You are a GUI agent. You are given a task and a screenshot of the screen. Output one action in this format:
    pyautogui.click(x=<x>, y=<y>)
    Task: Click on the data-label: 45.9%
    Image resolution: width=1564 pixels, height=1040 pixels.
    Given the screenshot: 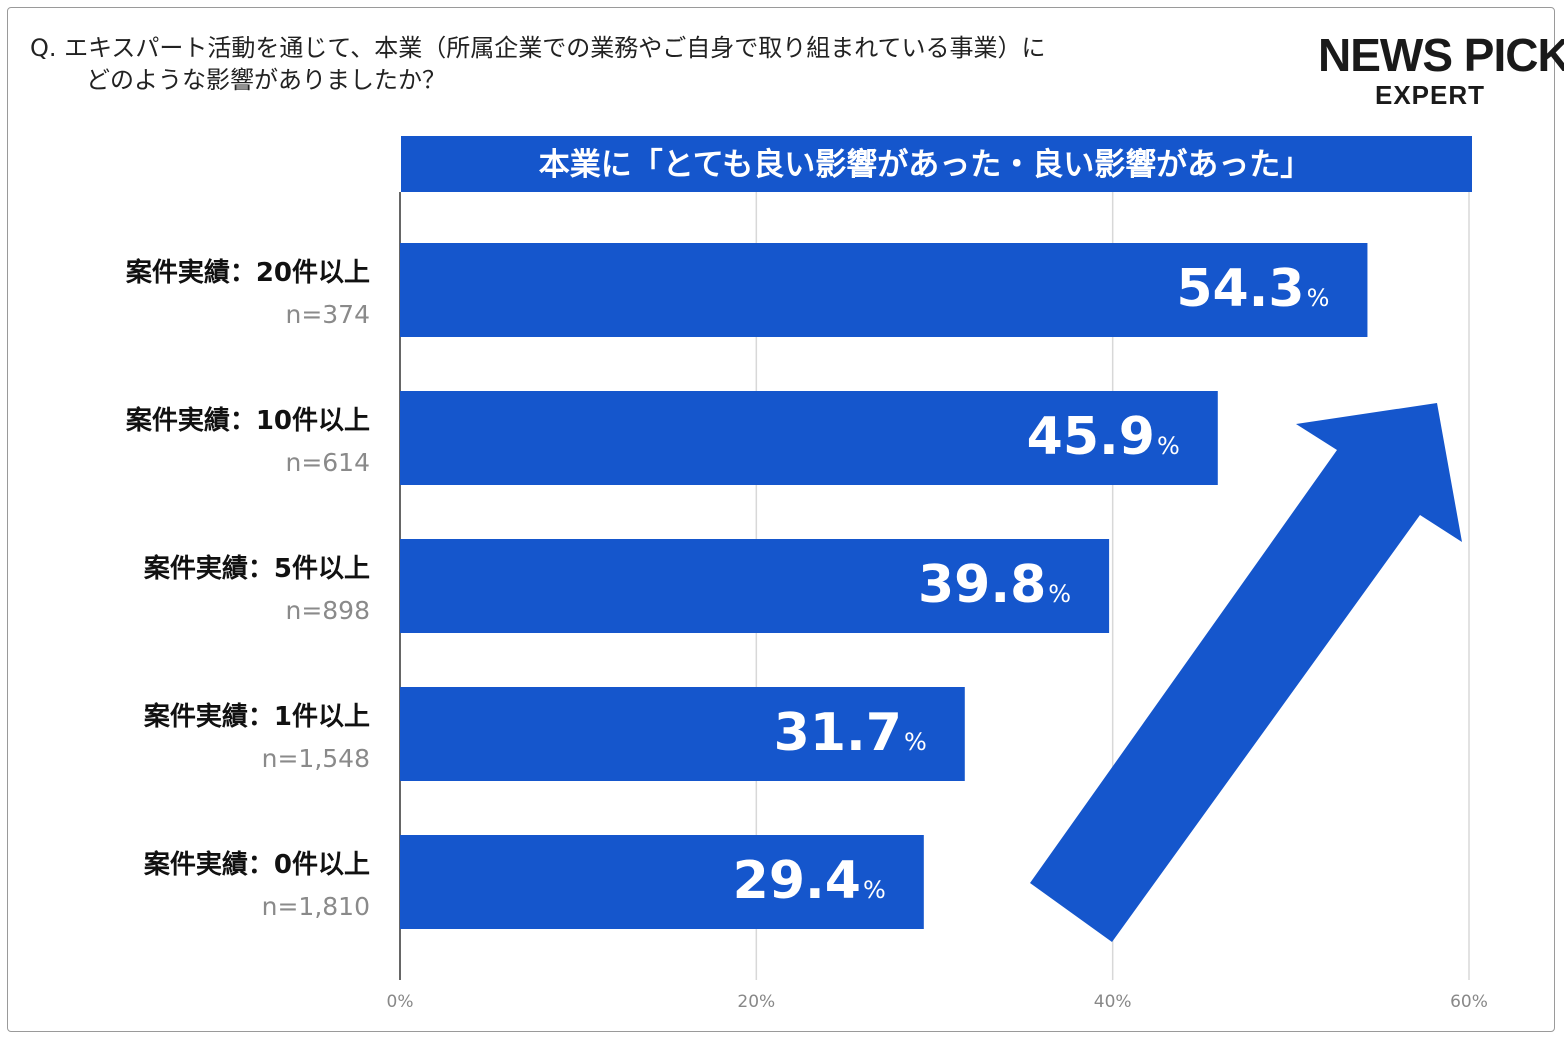 What is the action you would take?
    pyautogui.click(x=1103, y=437)
    